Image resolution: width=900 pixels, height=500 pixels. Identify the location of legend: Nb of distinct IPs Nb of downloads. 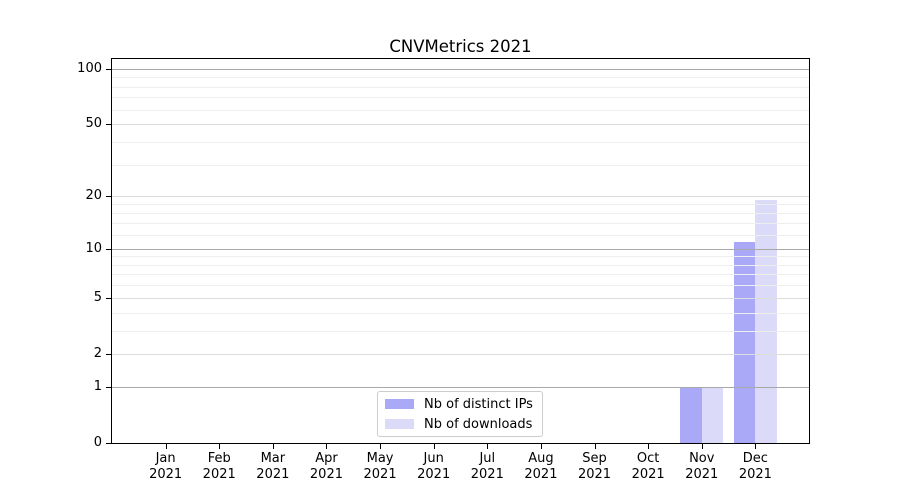
(460, 414).